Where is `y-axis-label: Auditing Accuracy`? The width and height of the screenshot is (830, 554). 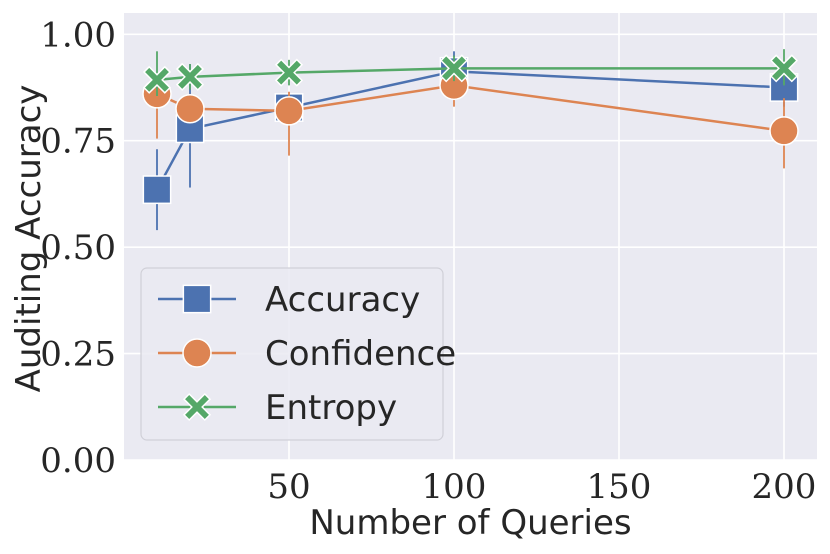
y-axis-label: Auditing Accuracy is located at coordinates (29, 239).